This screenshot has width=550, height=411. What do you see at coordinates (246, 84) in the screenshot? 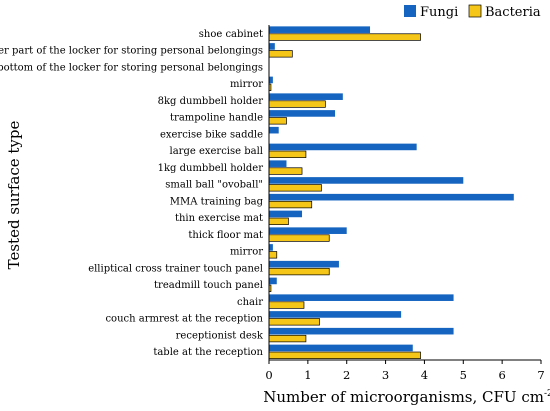
I see `category-label-3: mirror` at bounding box center [246, 84].